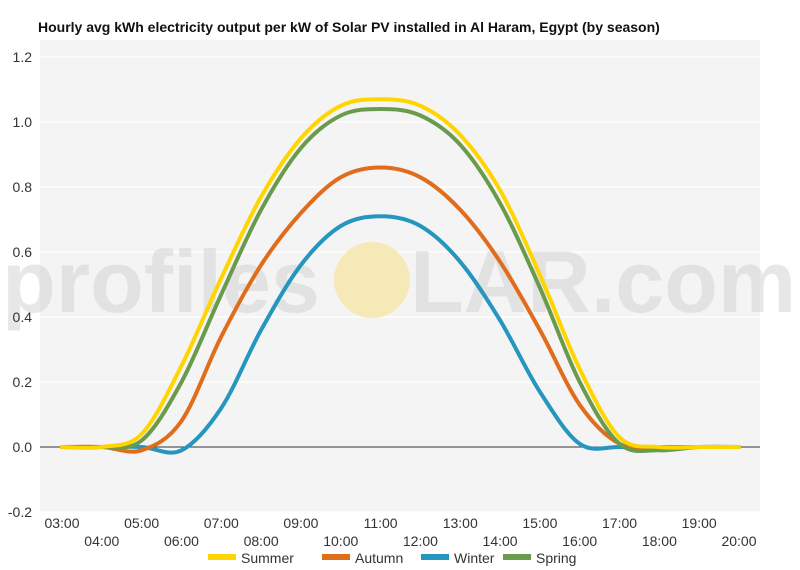  I want to click on y-tick-label: 0.0, so click(23, 447).